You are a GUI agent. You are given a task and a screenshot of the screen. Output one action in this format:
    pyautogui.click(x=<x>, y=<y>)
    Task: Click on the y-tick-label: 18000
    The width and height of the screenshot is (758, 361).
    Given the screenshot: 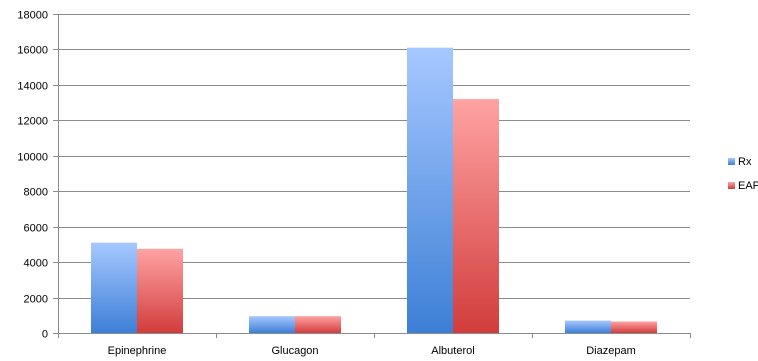 What is the action you would take?
    pyautogui.click(x=32, y=16)
    